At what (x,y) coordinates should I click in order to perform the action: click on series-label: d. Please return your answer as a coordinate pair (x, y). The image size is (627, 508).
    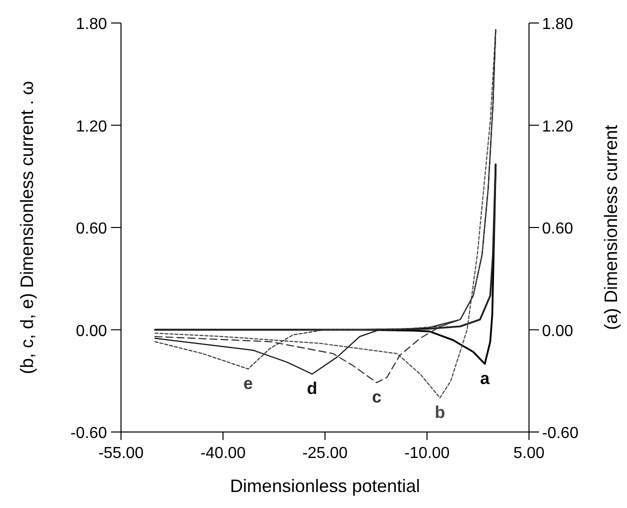
    Looking at the image, I should click on (312, 388).